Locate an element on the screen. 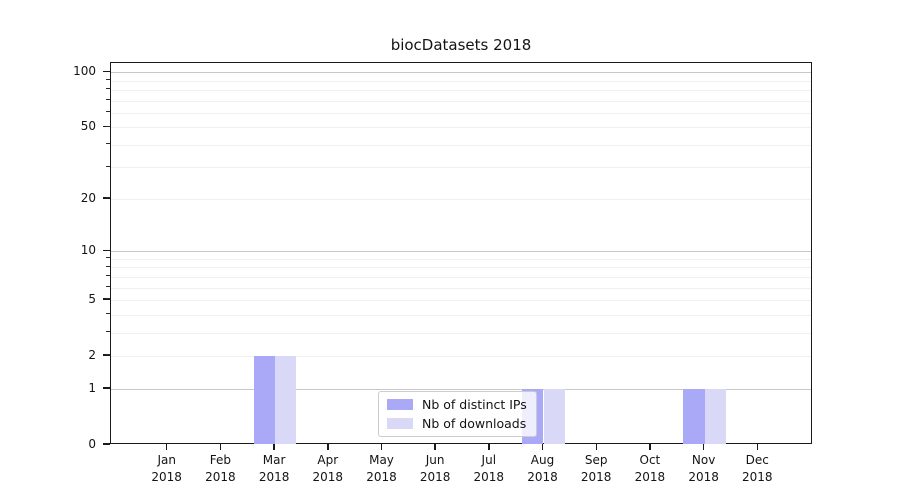  downloads-bar-mar is located at coordinates (286, 400).